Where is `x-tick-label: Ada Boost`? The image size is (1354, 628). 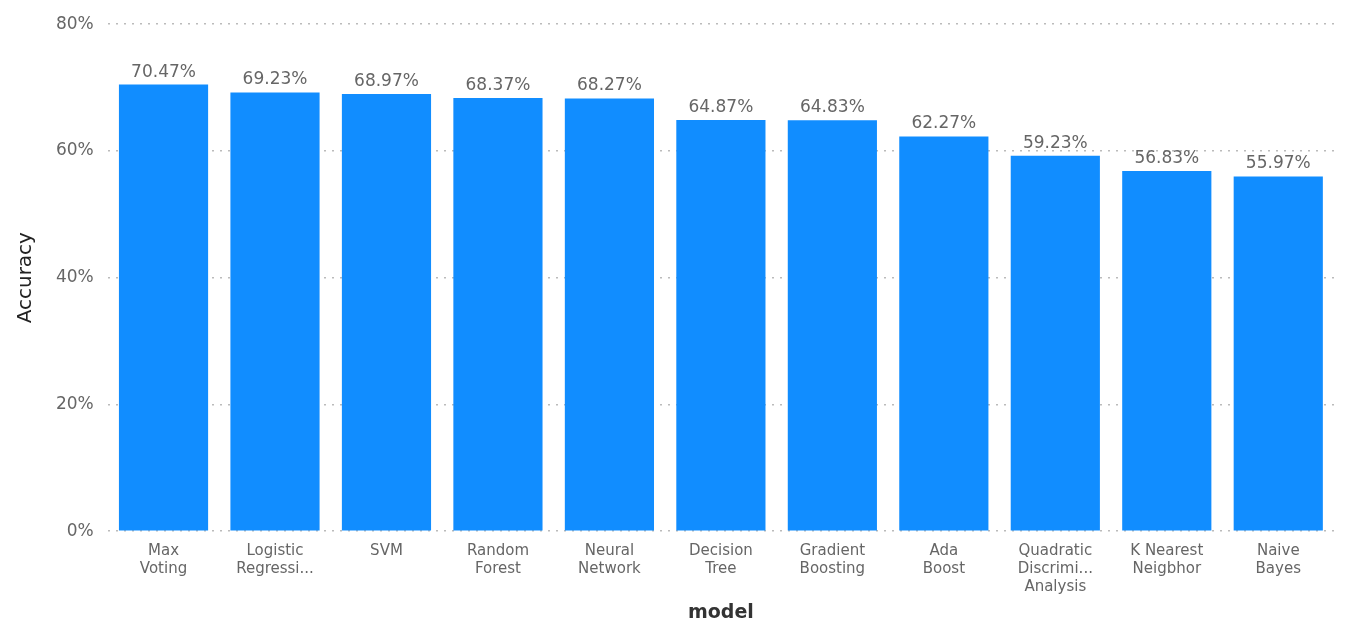
x-tick-label: Ada Boost is located at coordinates (944, 559).